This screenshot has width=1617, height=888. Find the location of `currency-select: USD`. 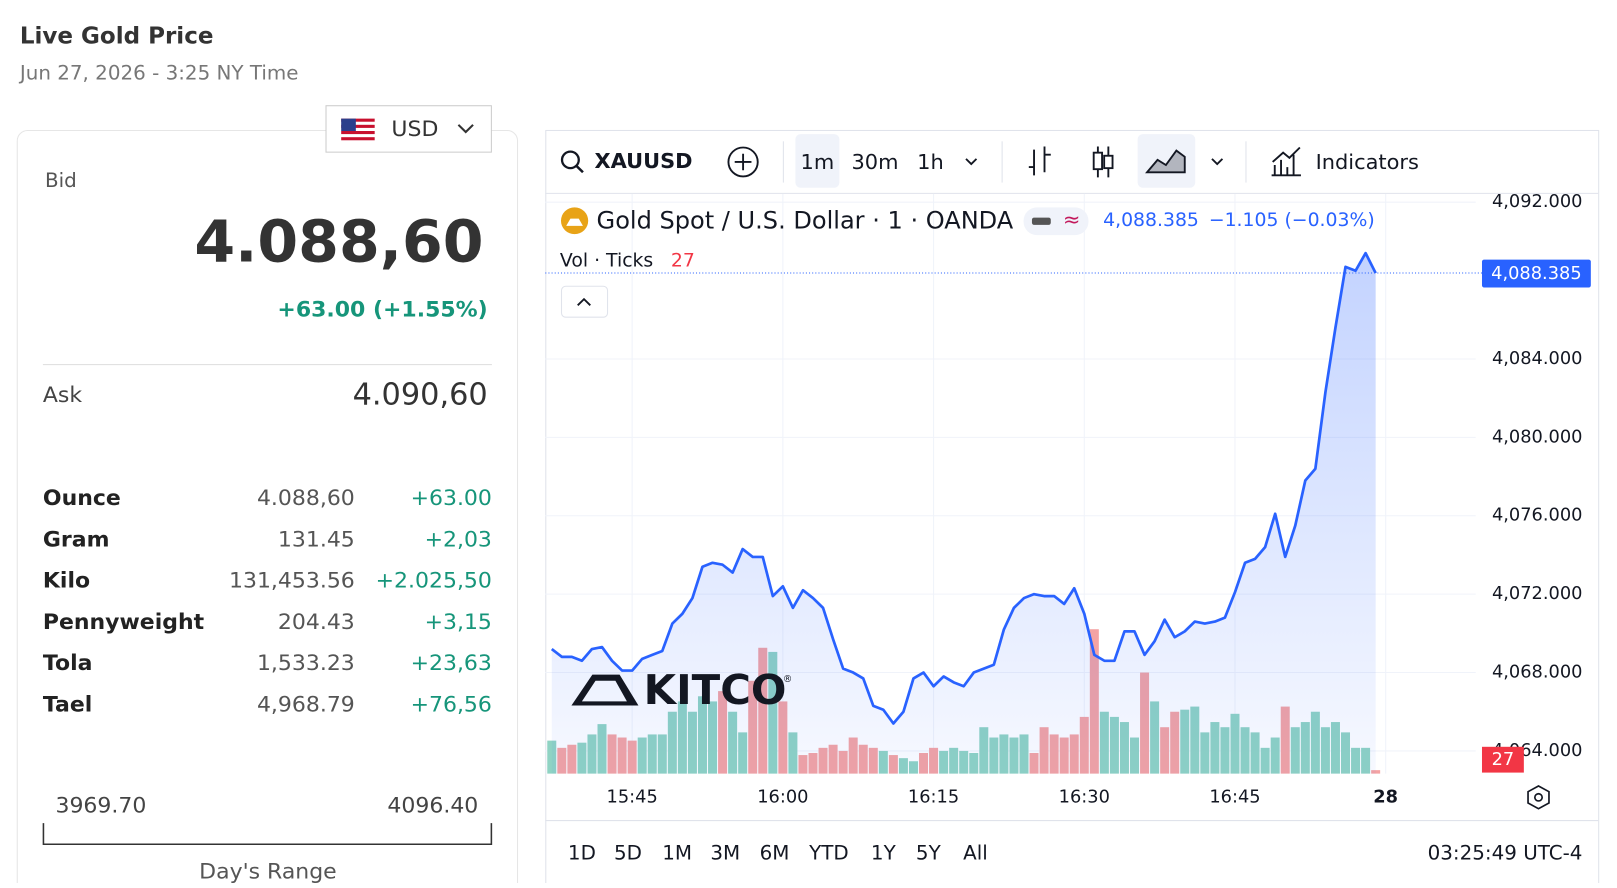

currency-select: USD is located at coordinates (408, 129).